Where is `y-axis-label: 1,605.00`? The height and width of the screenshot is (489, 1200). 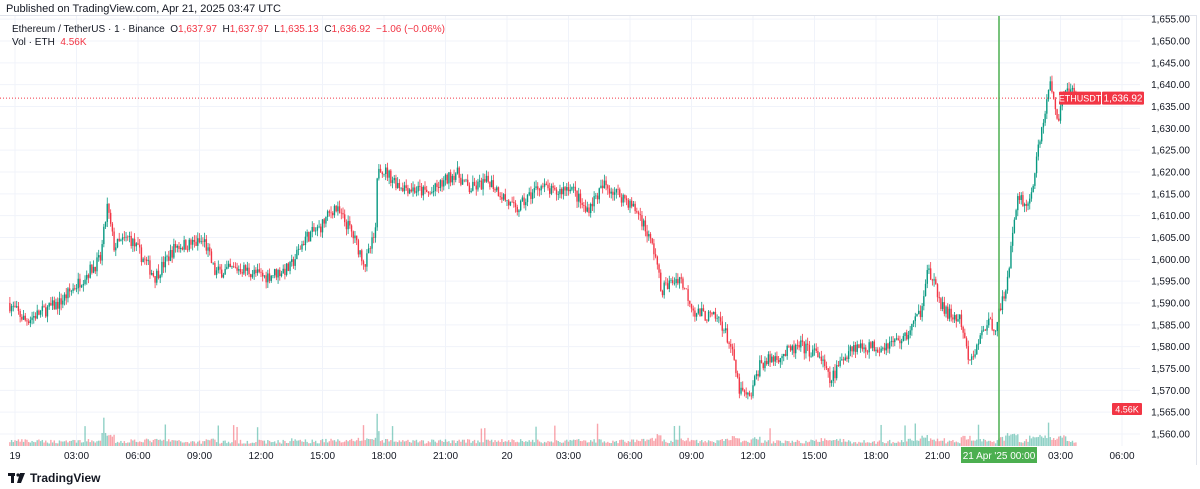 y-axis-label: 1,605.00 is located at coordinates (1170, 238).